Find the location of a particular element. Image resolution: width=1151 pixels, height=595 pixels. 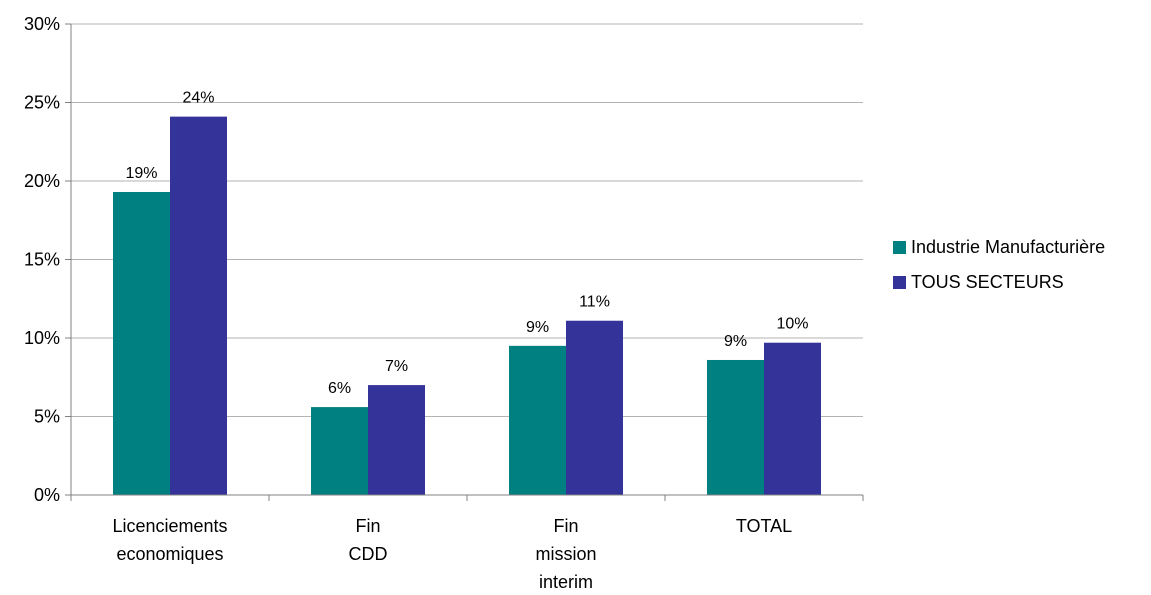

category-label: mission is located at coordinates (565, 554).